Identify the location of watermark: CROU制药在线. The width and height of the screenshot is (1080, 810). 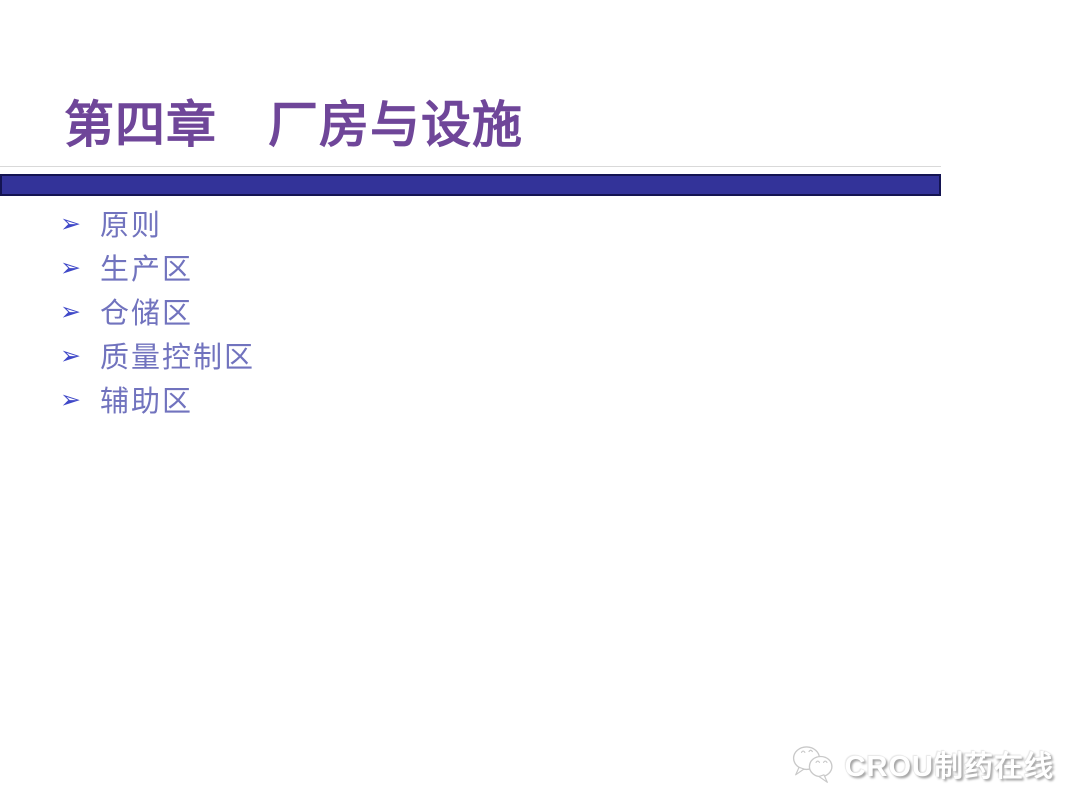
(921, 764).